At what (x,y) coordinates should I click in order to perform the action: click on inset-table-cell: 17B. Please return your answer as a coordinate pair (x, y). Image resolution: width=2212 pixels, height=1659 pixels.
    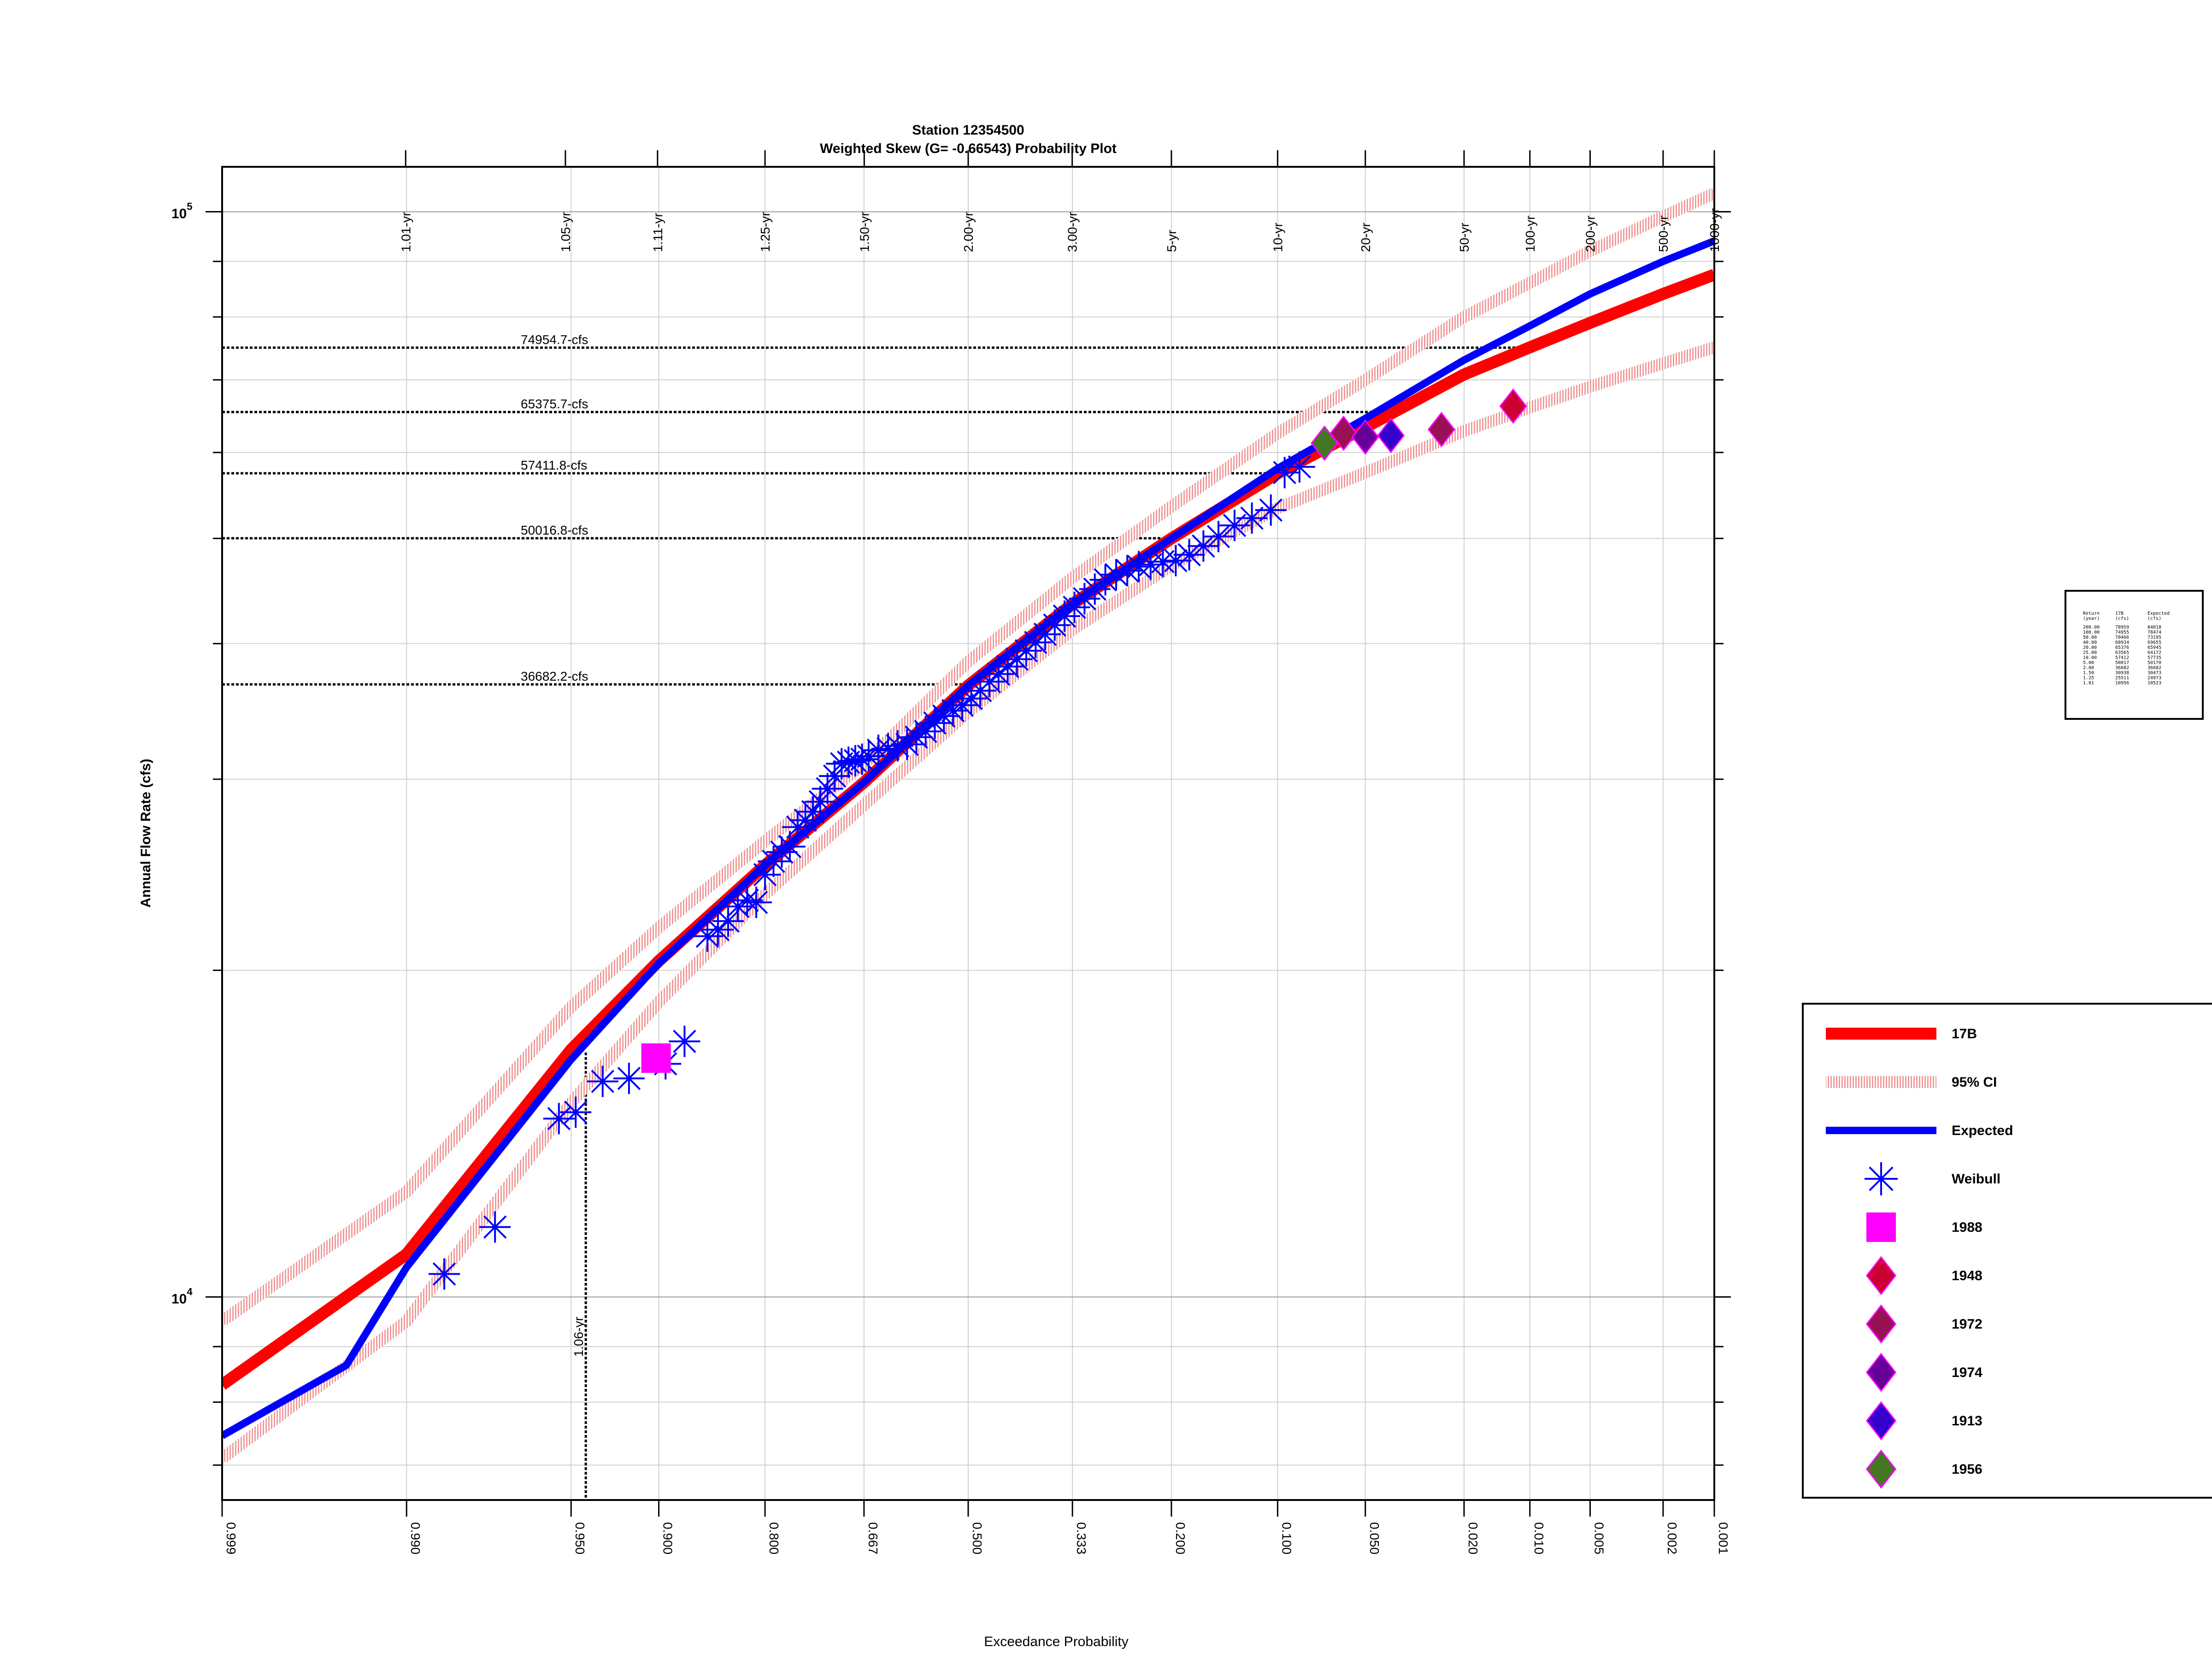
    Looking at the image, I should click on (2119, 613).